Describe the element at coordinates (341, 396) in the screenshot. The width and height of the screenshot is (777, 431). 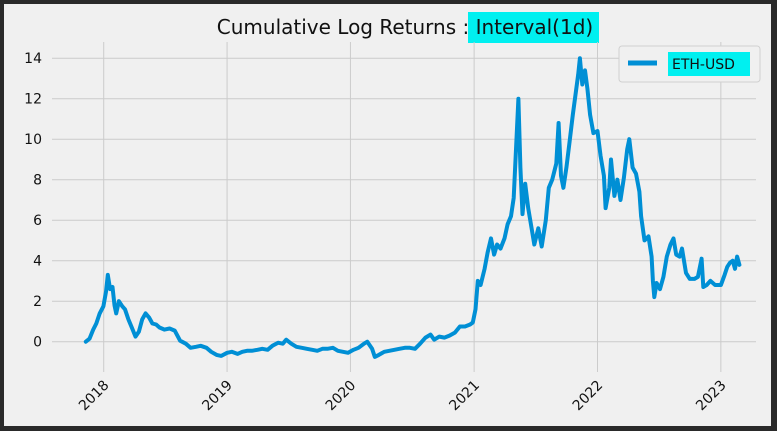
I see `x-tick-label: 2020` at that location.